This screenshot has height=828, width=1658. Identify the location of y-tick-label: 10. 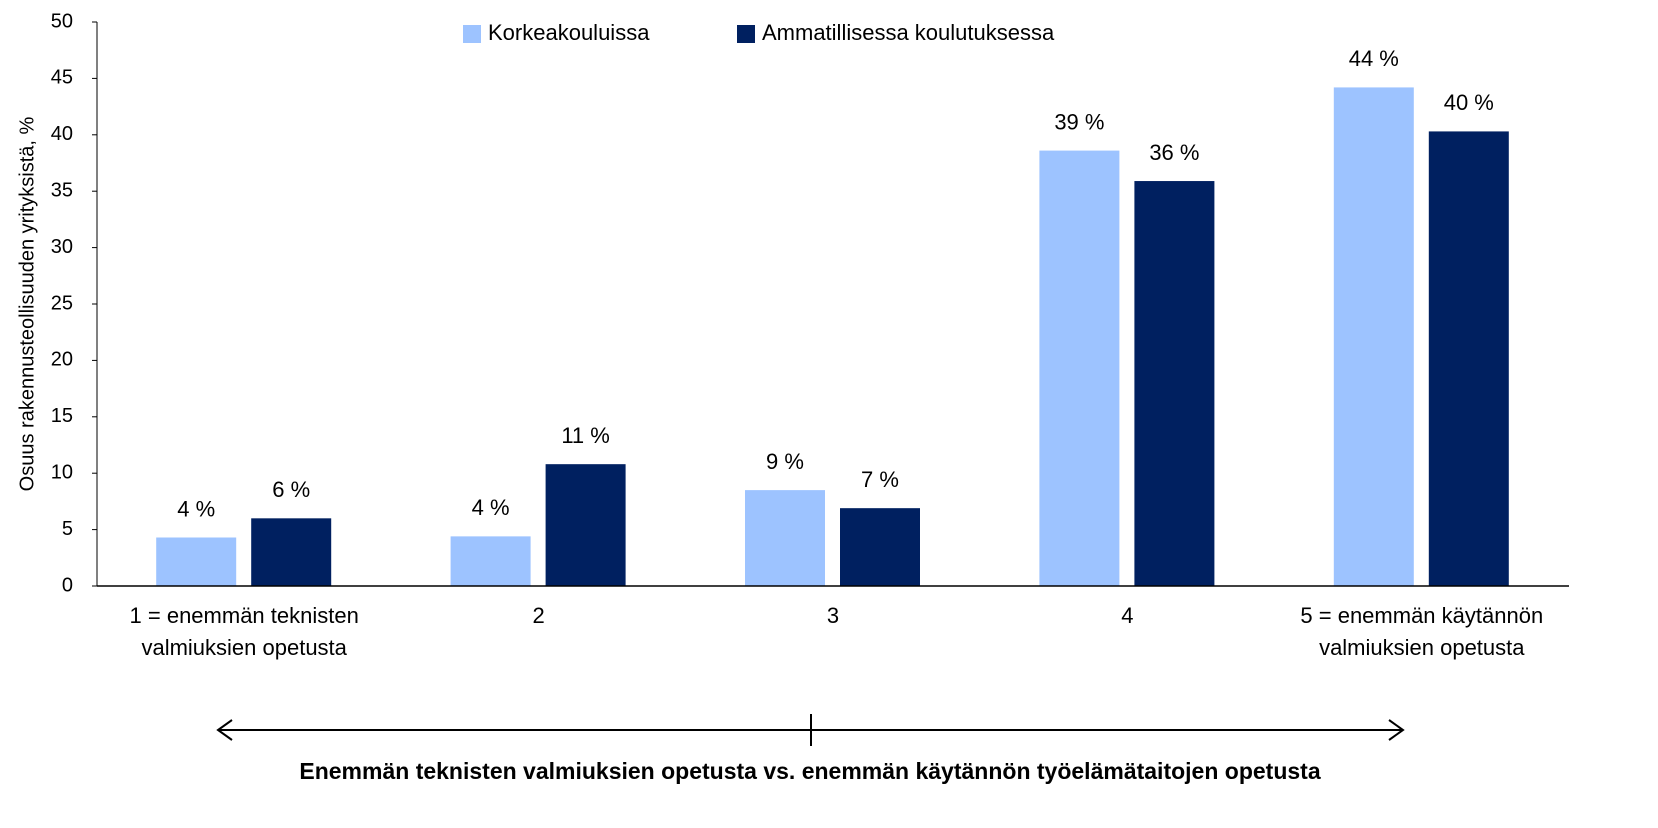
(62, 472).